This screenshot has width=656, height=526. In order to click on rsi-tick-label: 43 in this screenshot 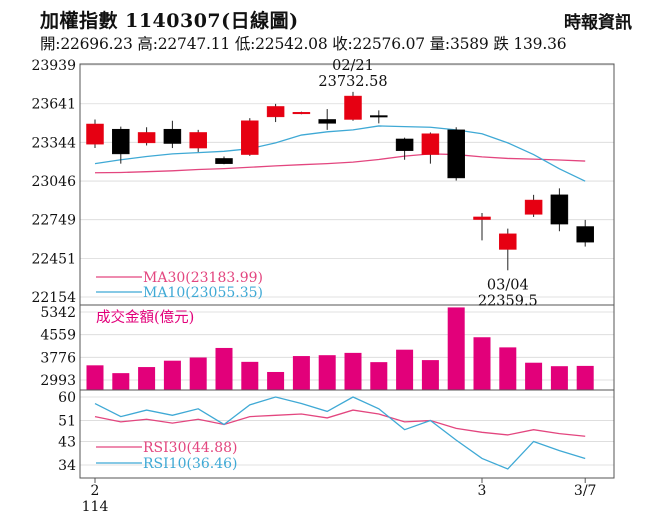, I will do `click(67, 442)`.